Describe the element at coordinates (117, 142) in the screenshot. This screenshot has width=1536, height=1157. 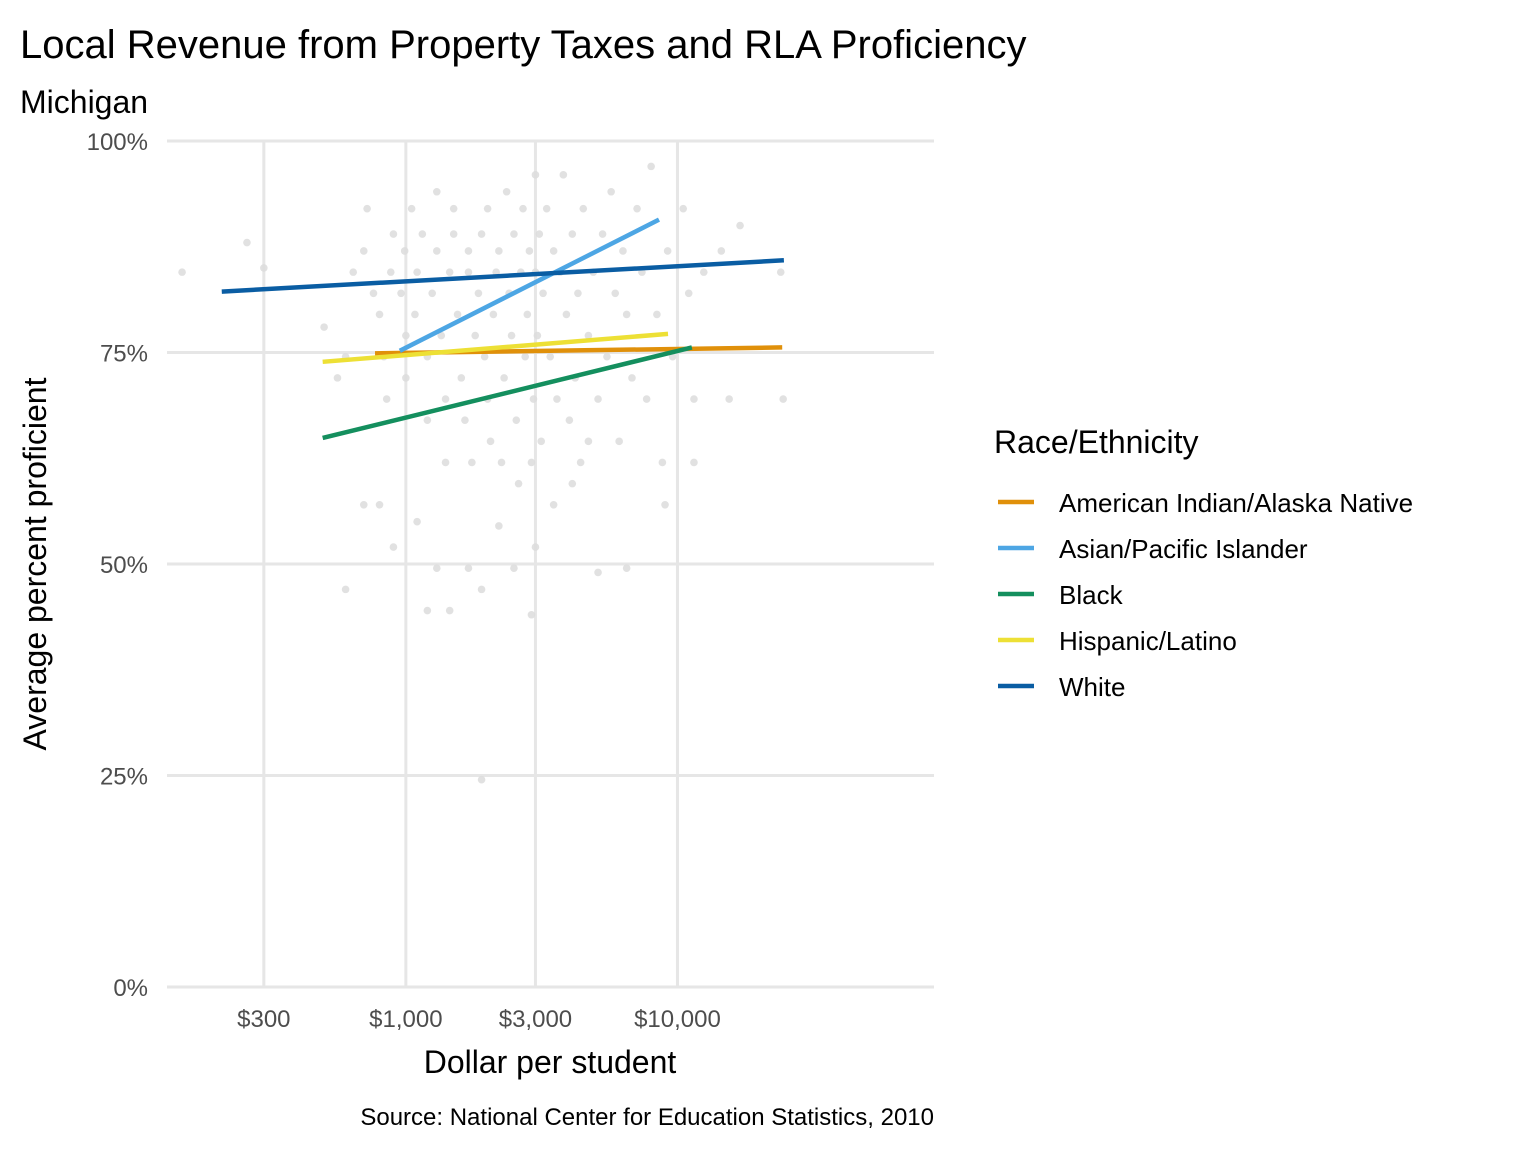
I see `y-tick-label: 100%` at that location.